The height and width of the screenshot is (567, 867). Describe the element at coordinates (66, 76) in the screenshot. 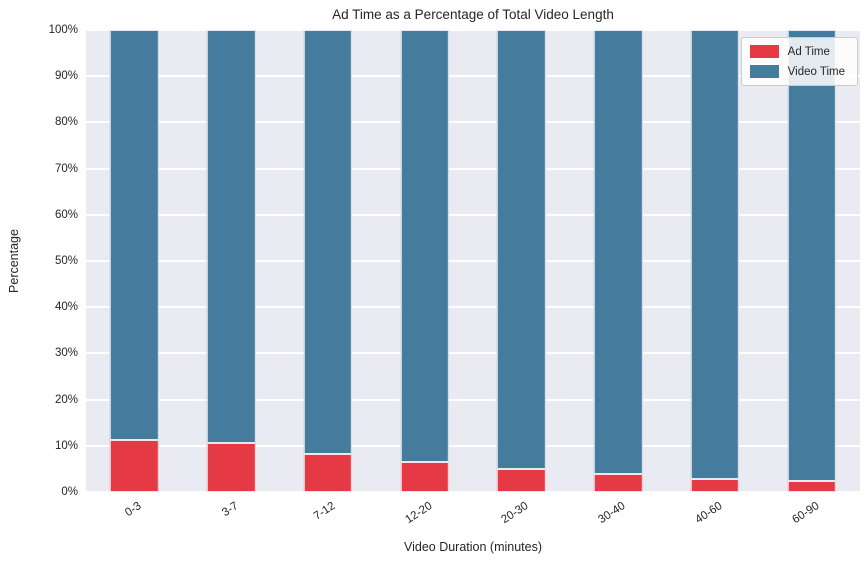

I see `y-tick-label-90: 90%` at that location.